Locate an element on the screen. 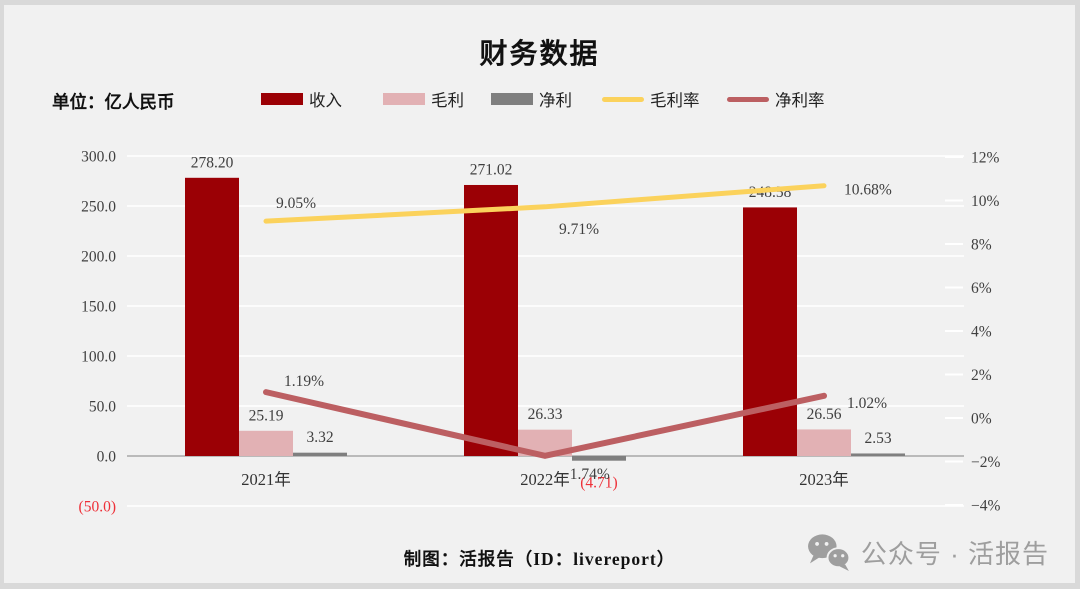  x-axis-label-2023年: 2023年 is located at coordinates (824, 479).